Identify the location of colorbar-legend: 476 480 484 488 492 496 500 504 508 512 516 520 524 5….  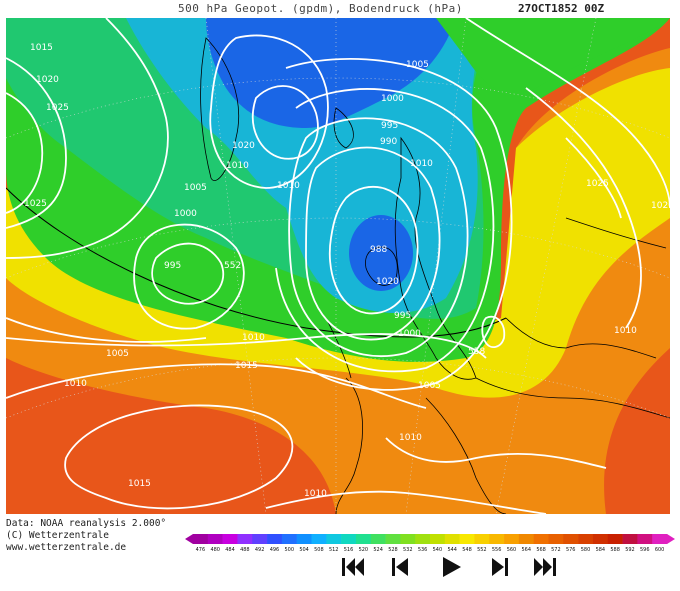
(430, 543).